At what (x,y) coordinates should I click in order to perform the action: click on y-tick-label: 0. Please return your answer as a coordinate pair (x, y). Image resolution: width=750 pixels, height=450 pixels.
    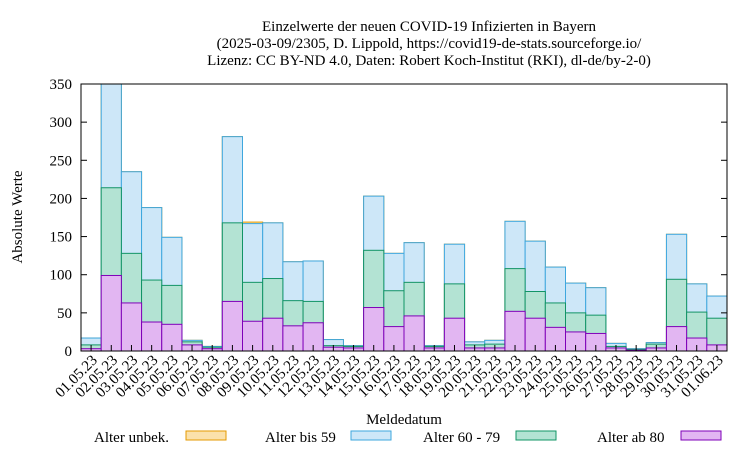
    Looking at the image, I should click on (69, 352).